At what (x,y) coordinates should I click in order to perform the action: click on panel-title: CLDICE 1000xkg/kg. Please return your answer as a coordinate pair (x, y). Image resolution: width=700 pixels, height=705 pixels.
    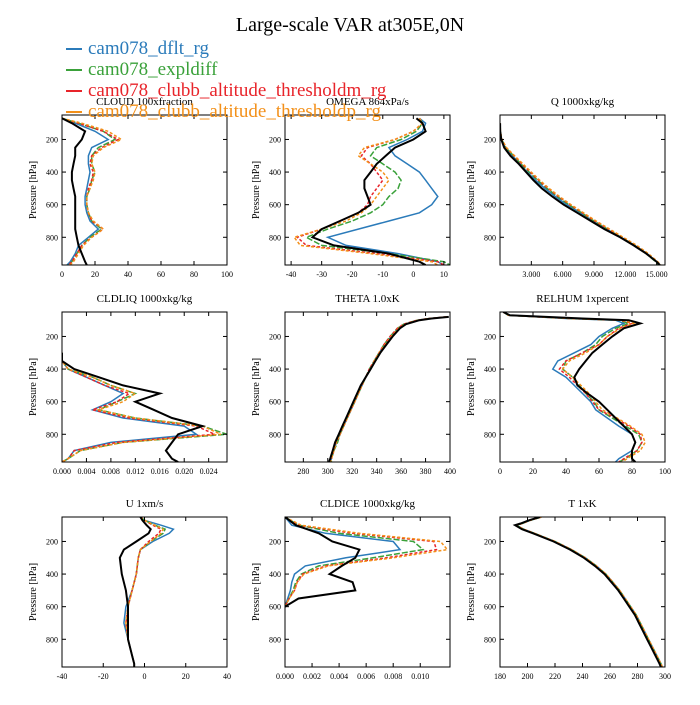
    Looking at the image, I should click on (368, 504).